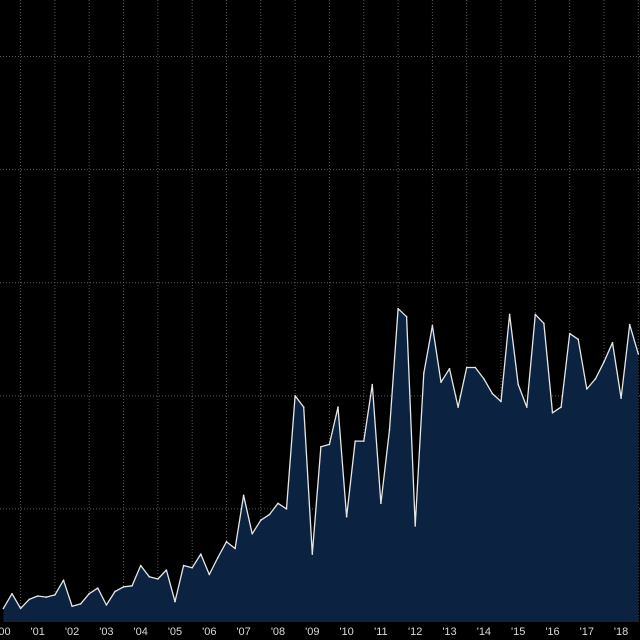 Image resolution: width=640 pixels, height=640 pixels. What do you see at coordinates (518, 632) in the screenshot?
I see `x-tick-label: '15` at bounding box center [518, 632].